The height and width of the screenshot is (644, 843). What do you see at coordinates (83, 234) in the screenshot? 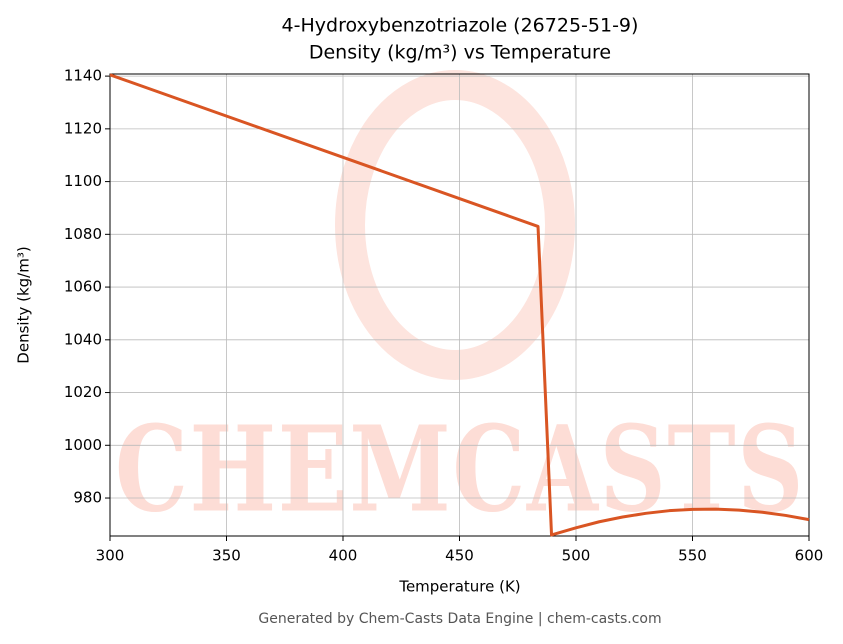
I see `y-tick-label: 1080` at bounding box center [83, 234].